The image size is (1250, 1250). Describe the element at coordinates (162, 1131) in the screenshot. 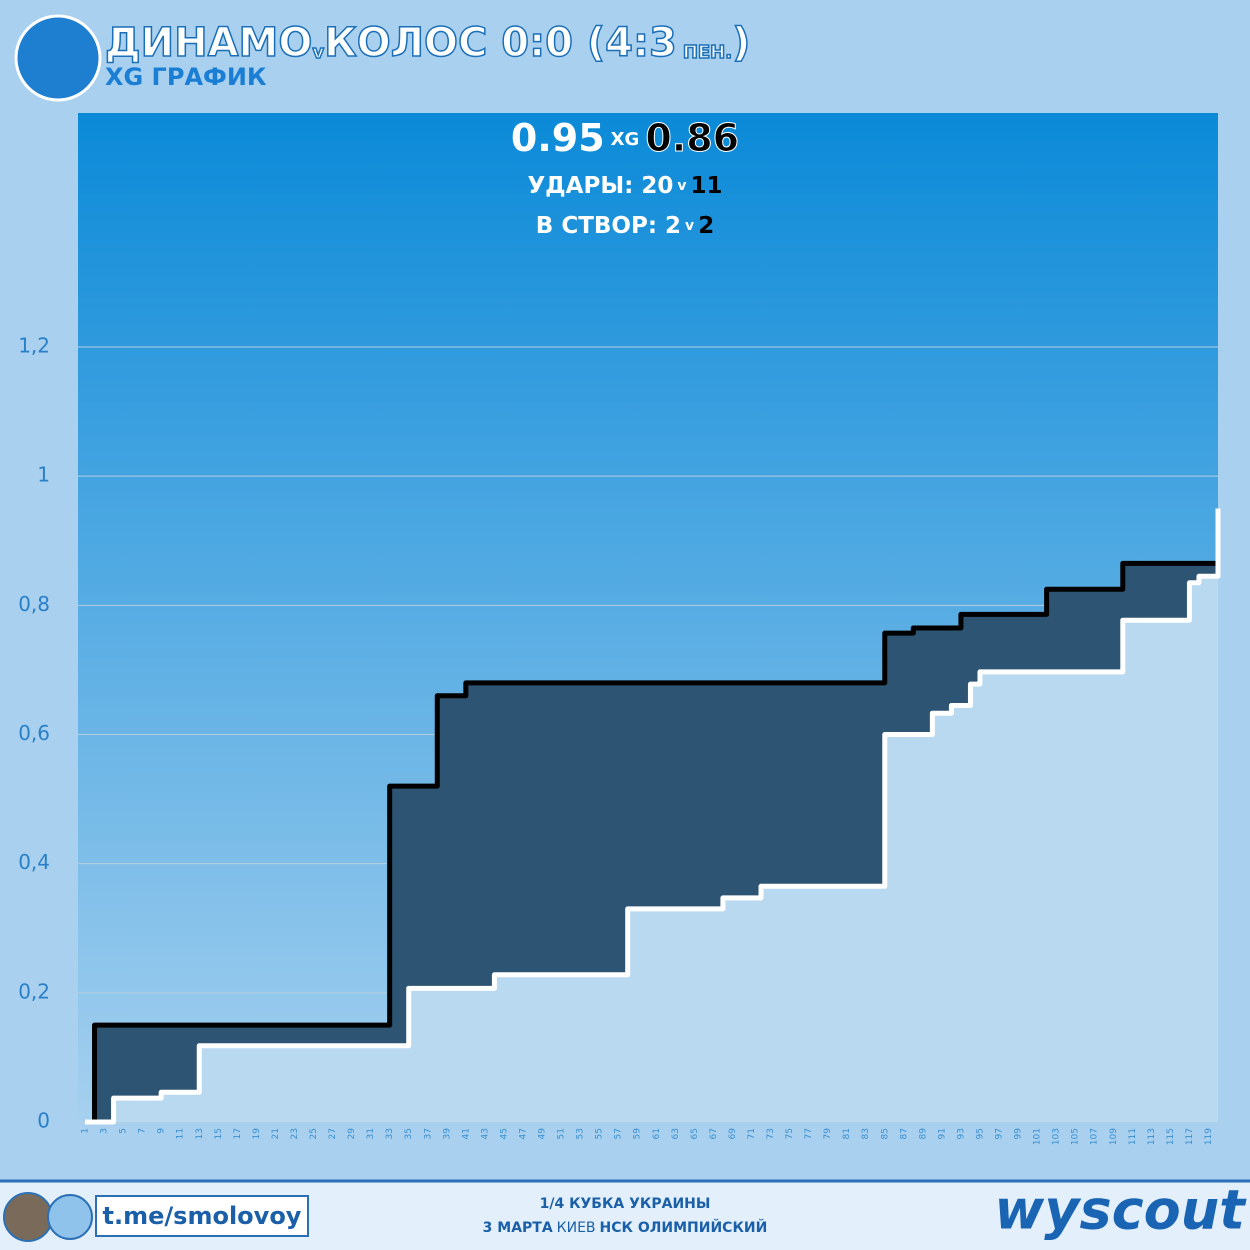

I see `x-tick-label: 9` at that location.